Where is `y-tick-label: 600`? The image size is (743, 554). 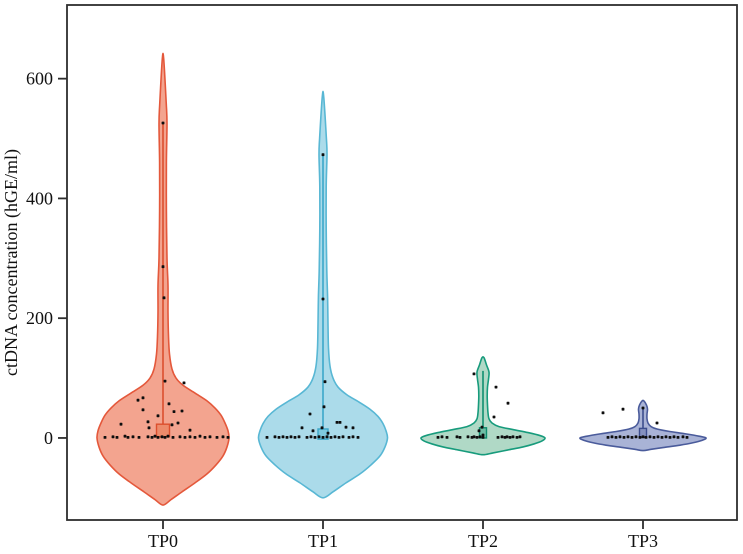
y-tick-label: 600 is located at coordinates (39, 79).